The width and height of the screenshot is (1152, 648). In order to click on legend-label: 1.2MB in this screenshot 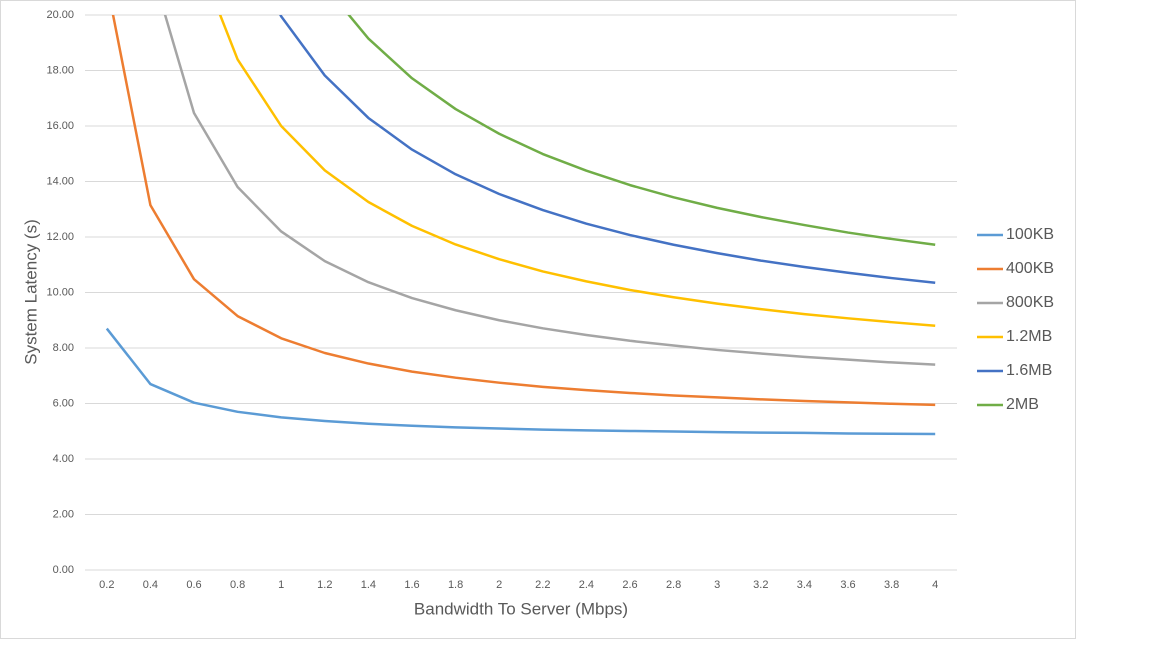, I will do `click(1029, 336)`.